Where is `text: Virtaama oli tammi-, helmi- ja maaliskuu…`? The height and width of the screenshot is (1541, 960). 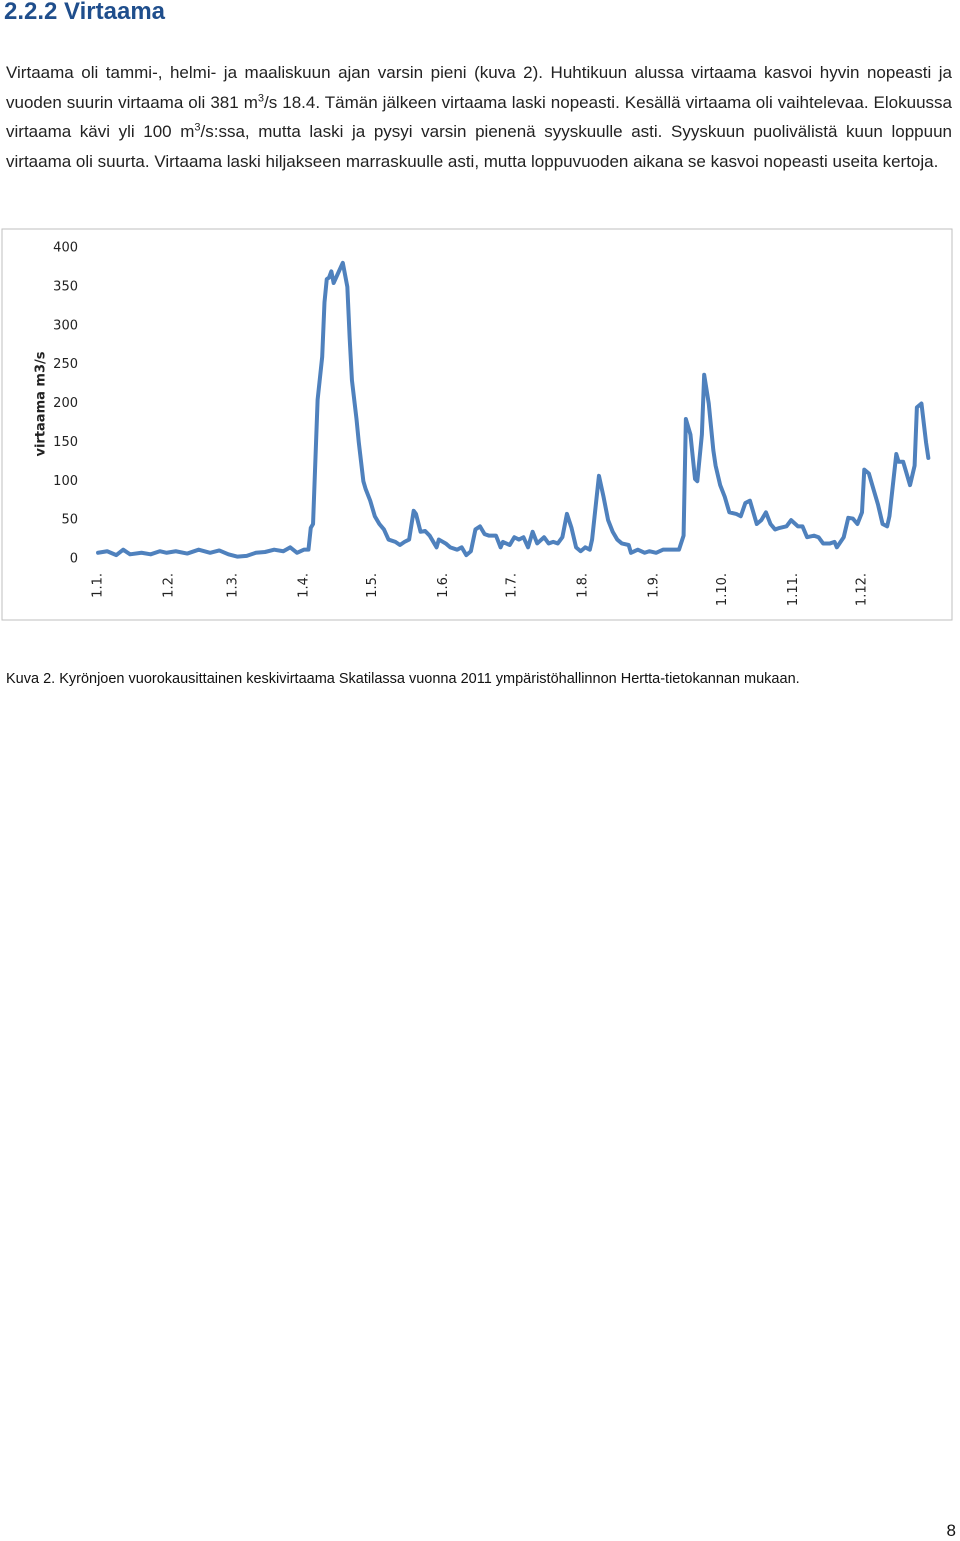 text: Virtaama oli tammi-, helmi- ja maaliskuu… is located at coordinates (479, 87).